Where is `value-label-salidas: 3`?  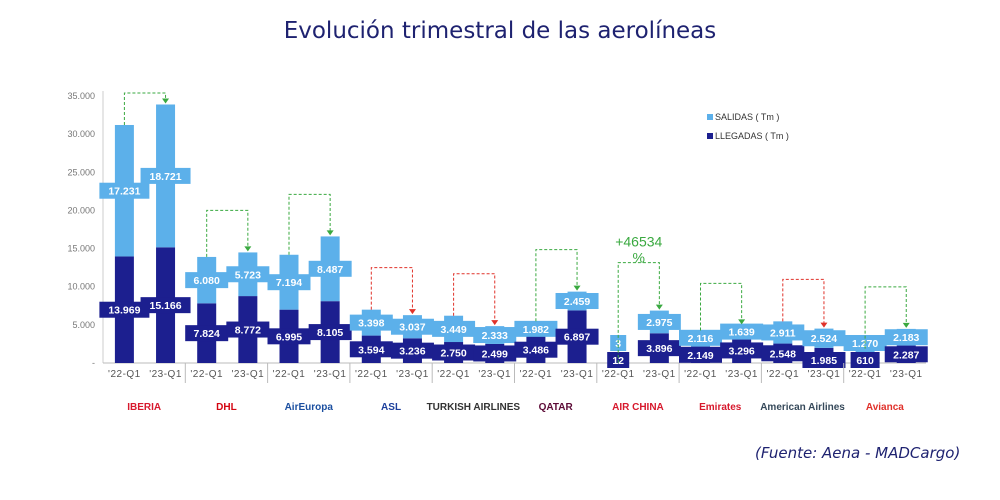 value-label-salidas: 3 is located at coordinates (618, 344).